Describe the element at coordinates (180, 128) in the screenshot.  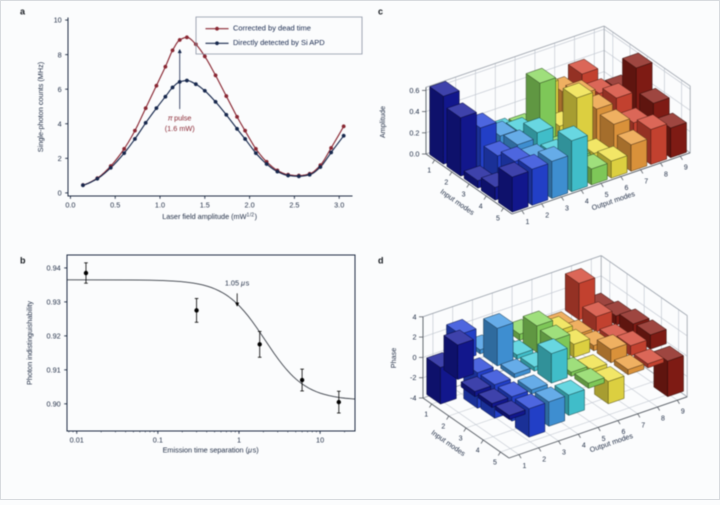
I see `svg-text: (1.6 mW)` at that location.